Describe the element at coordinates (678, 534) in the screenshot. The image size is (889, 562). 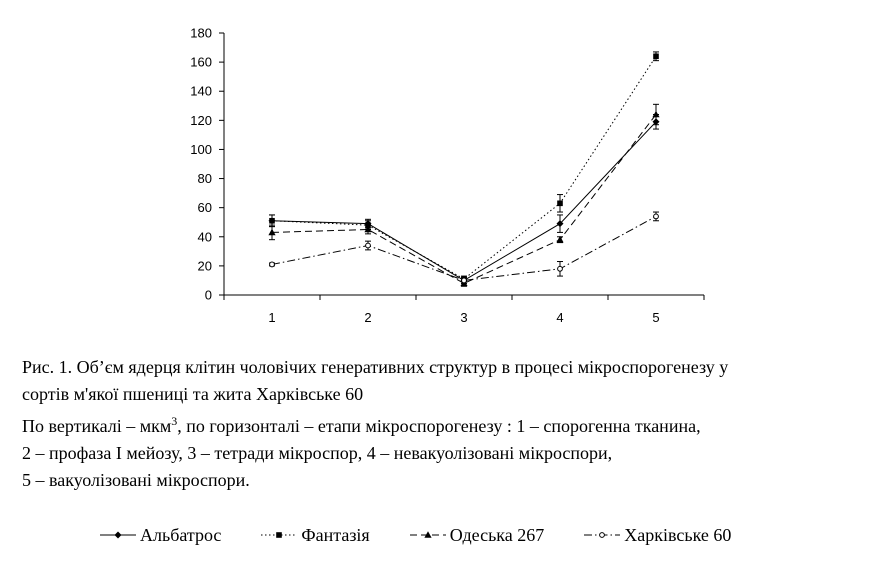
I see `legend-label: Харківське 60` at that location.